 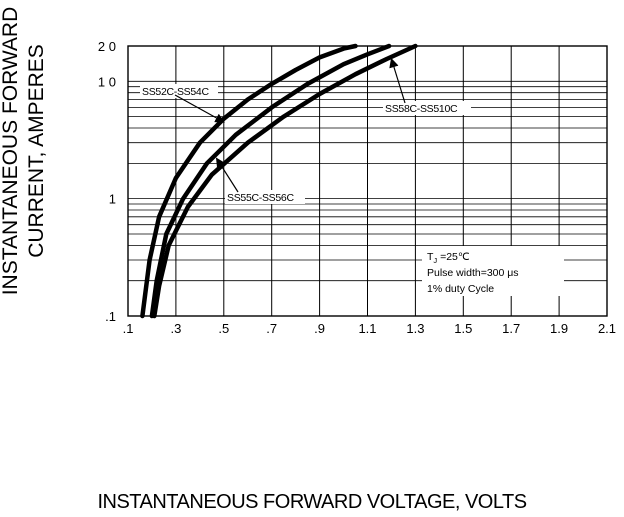 I want to click on y-axis-label: INSTANTANEOUS FORWARD CURRENT, AMPERES, so click(x=25, y=160).